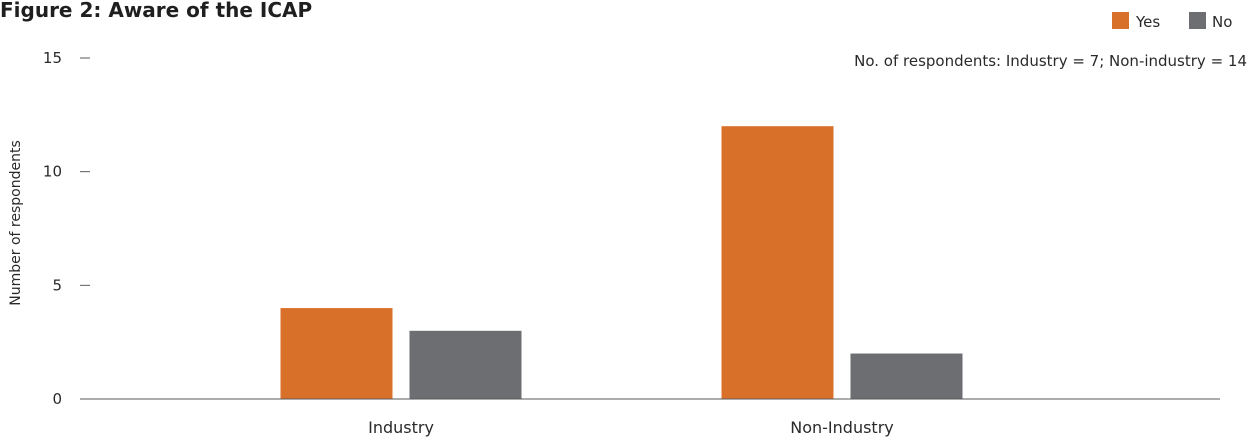 This screenshot has width=1253, height=441. I want to click on y-tick-label: 15, so click(52, 58).